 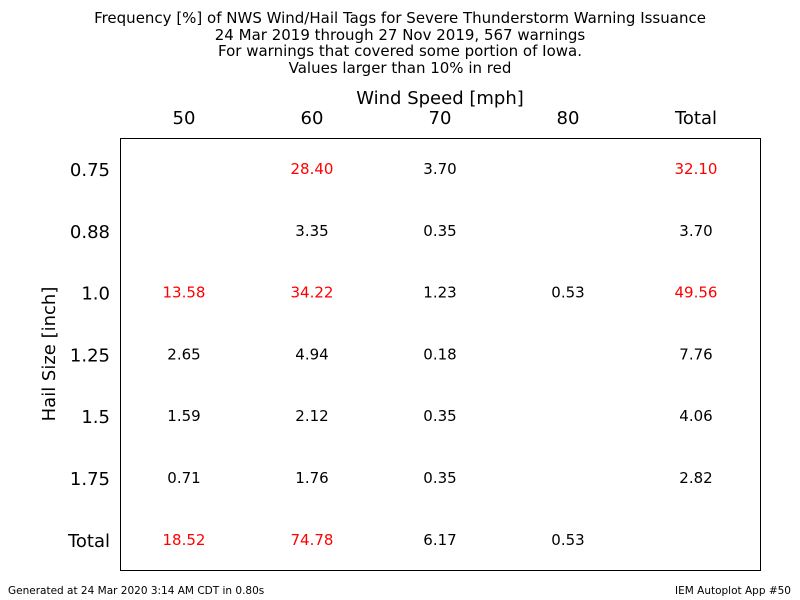 What do you see at coordinates (183, 416) in the screenshot?
I see `table-cell: 1.59` at bounding box center [183, 416].